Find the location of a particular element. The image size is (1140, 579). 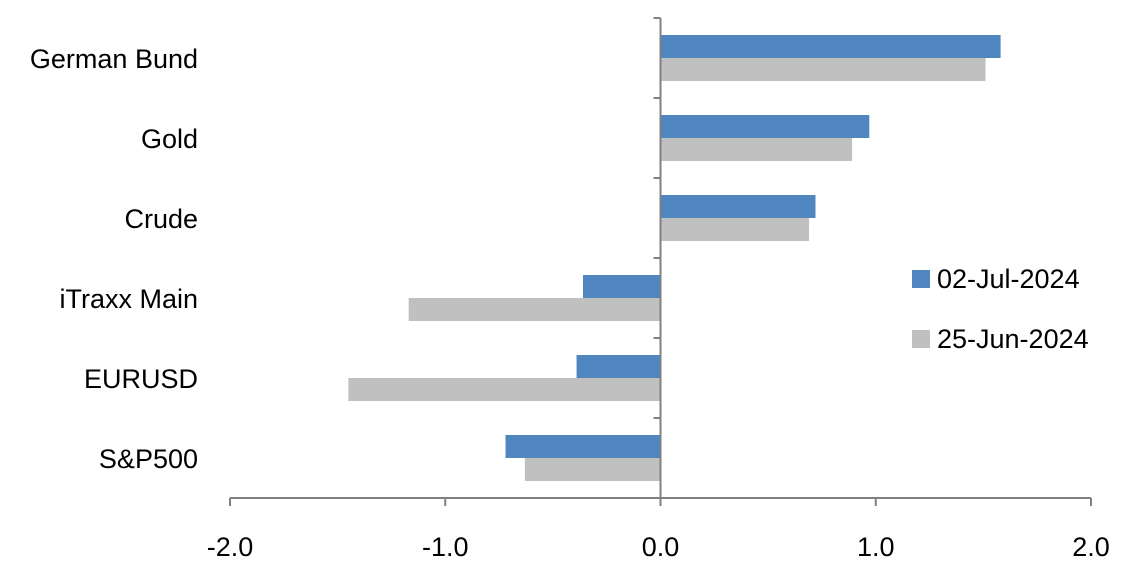

category-label: German Bund is located at coordinates (114, 59).